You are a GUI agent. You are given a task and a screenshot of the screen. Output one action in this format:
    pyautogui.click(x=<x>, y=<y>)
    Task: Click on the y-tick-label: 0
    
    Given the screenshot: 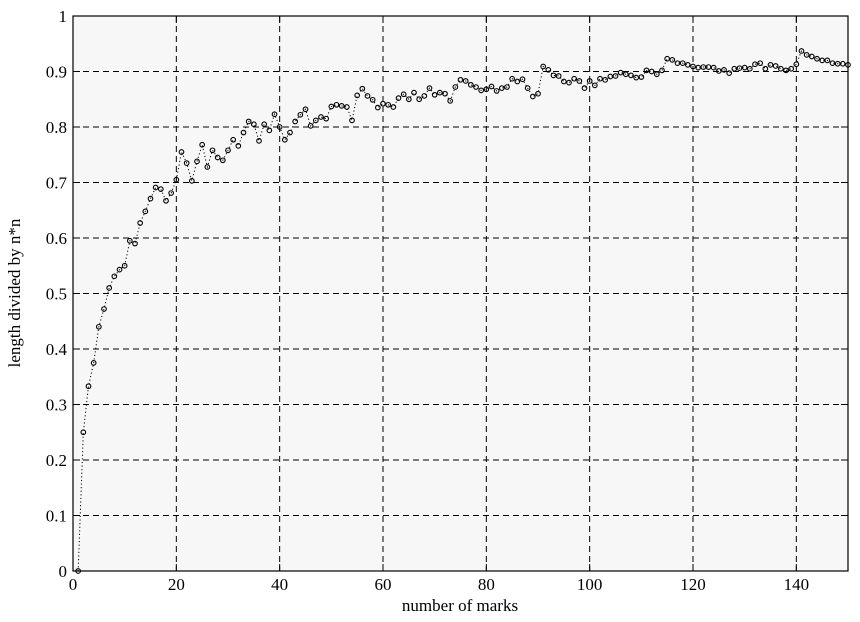 What is the action you would take?
    pyautogui.click(x=63, y=571)
    